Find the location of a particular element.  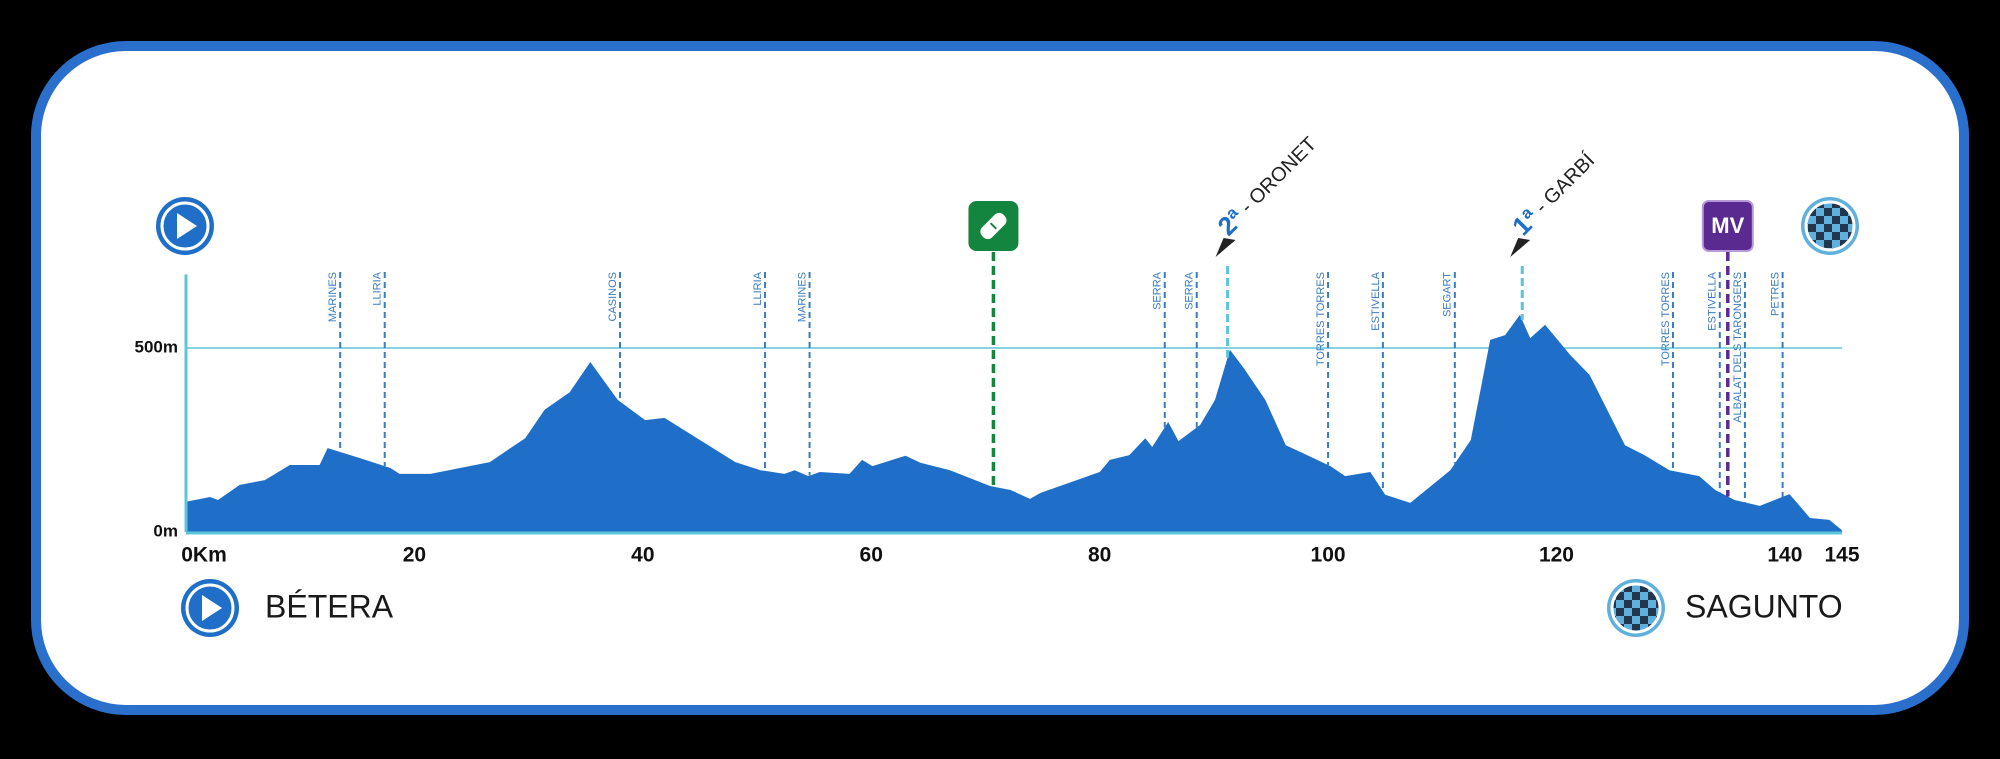

x-tick-label: 0Km is located at coordinates (204, 555).